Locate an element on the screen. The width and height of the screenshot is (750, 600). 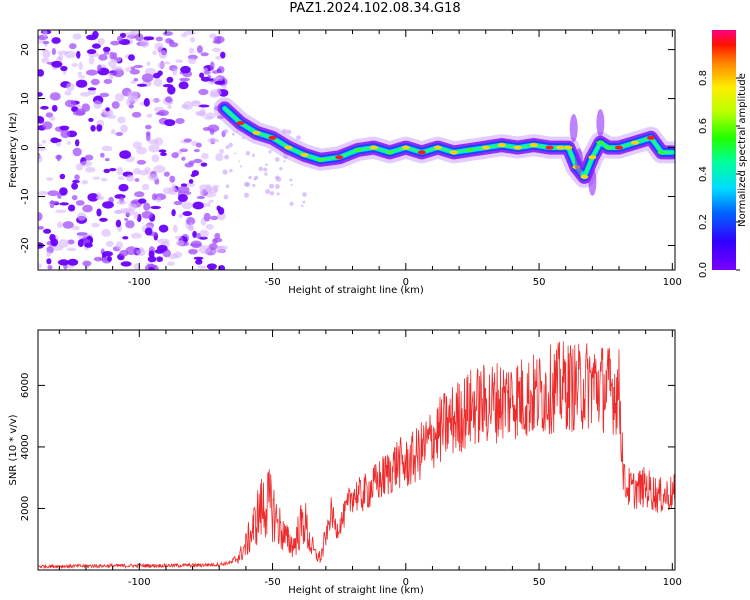
spectrogram-x-tick-label: 0 is located at coordinates (406, 282).